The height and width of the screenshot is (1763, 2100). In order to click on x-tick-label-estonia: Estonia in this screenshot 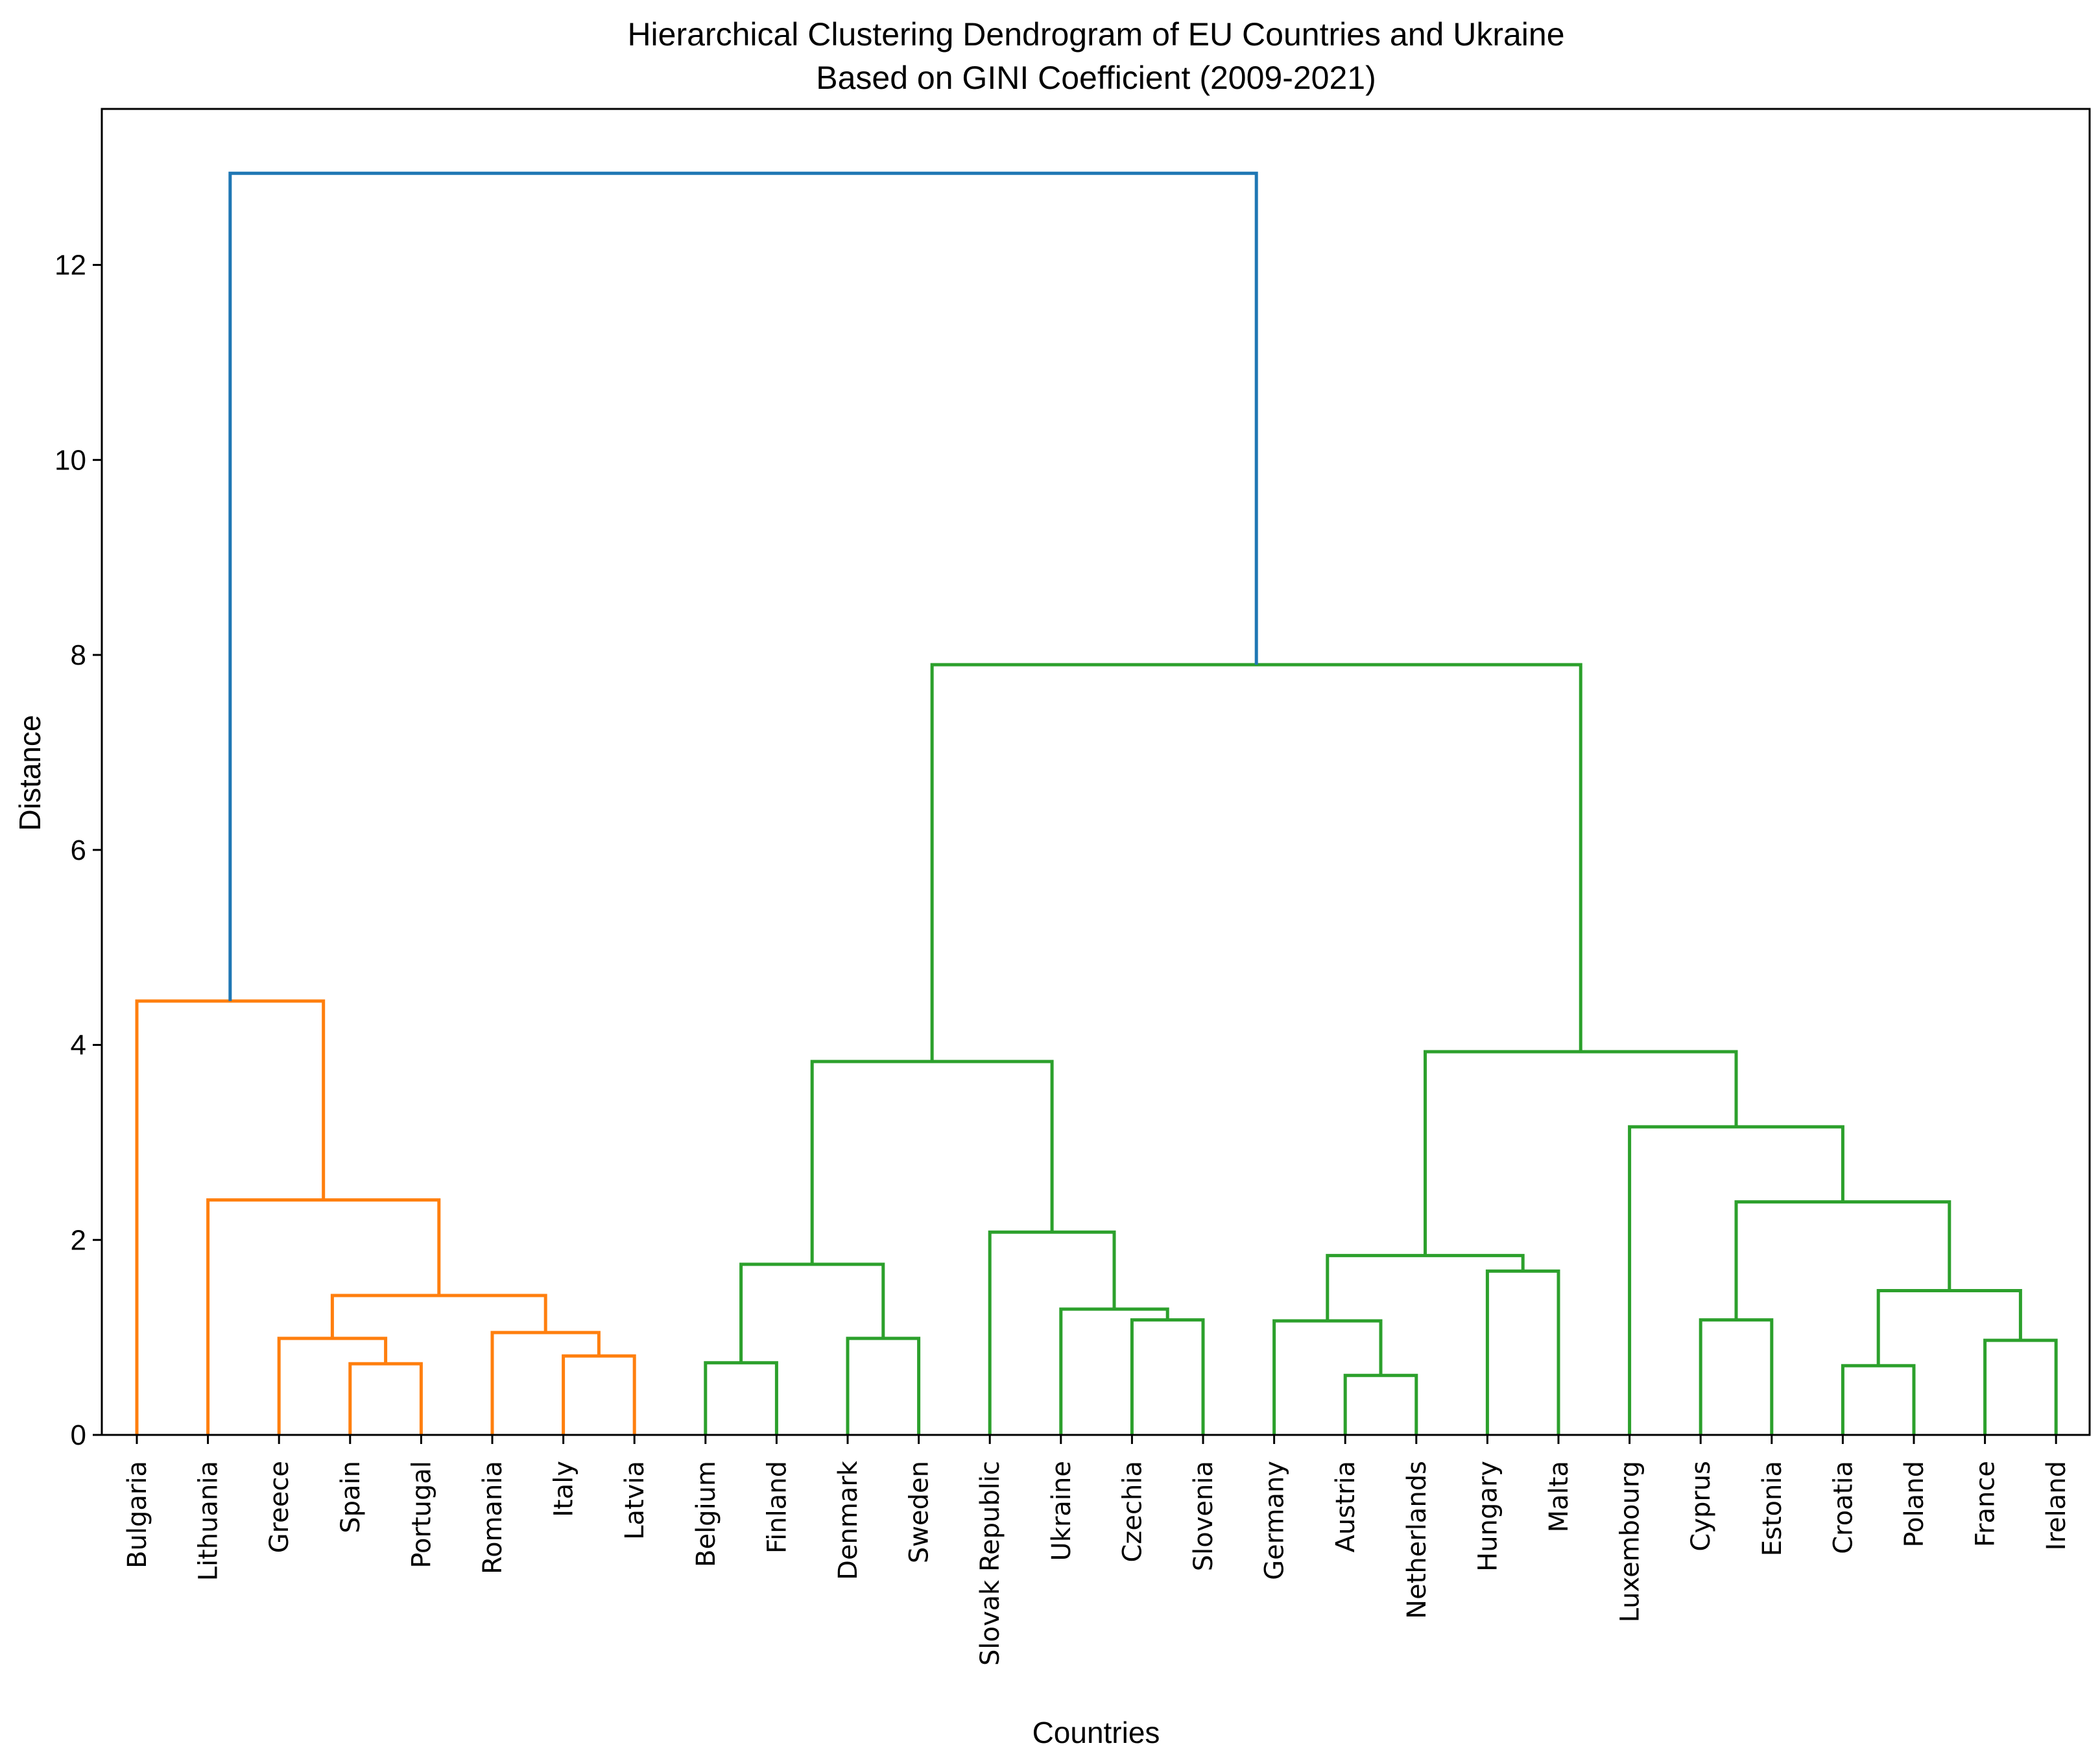, I will do `click(1772, 1508)`.